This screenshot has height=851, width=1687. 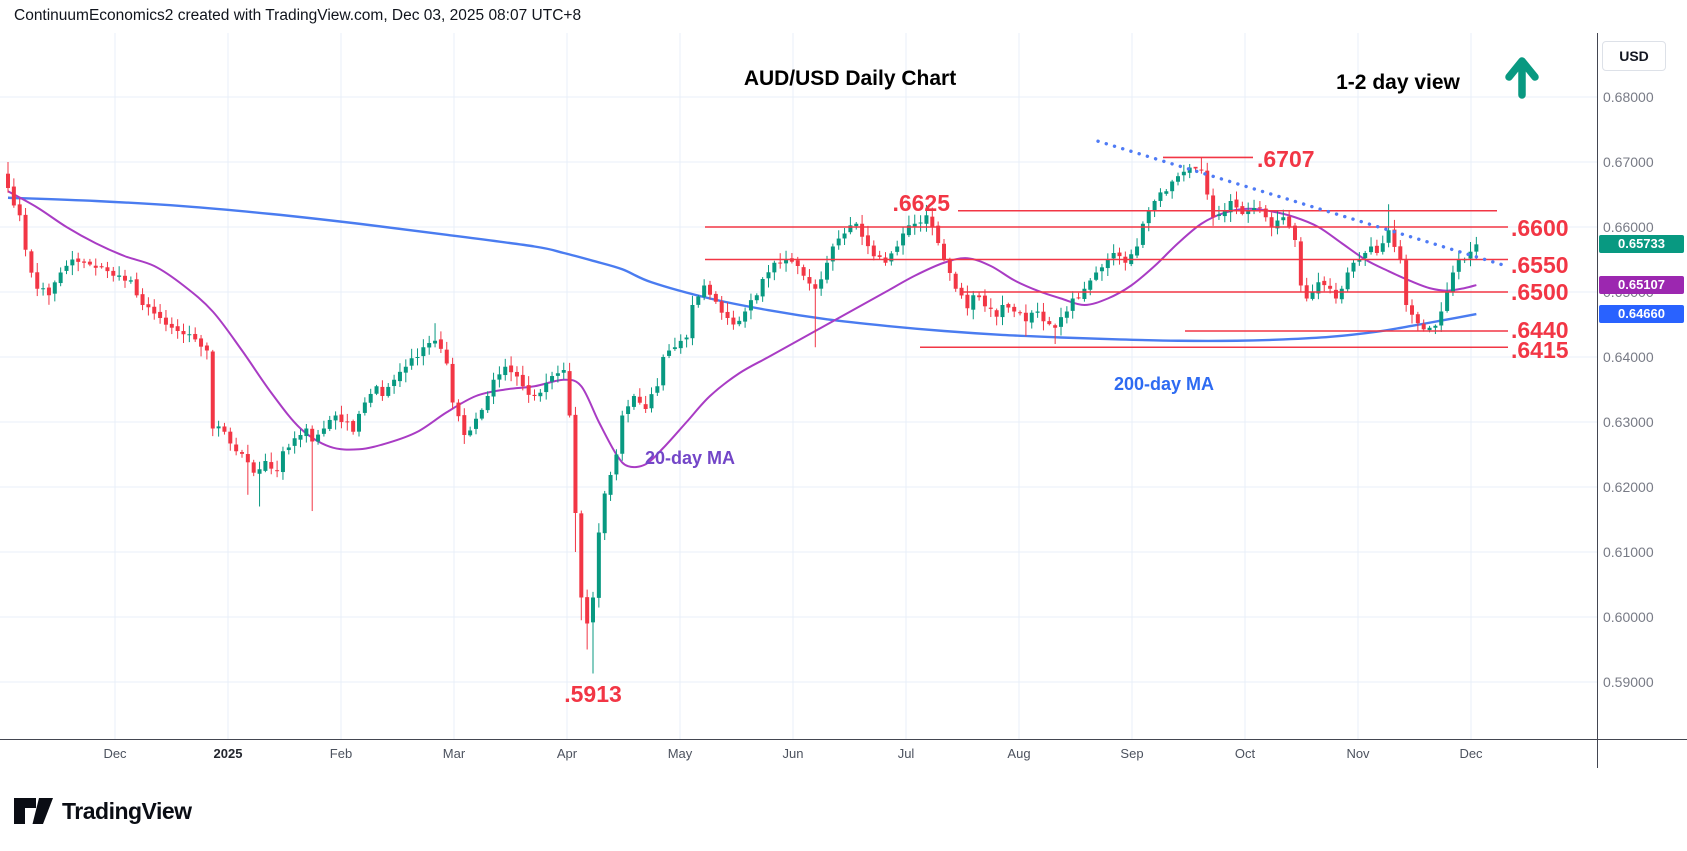 What do you see at coordinates (1540, 330) in the screenshot?
I see `level-label: .6440` at bounding box center [1540, 330].